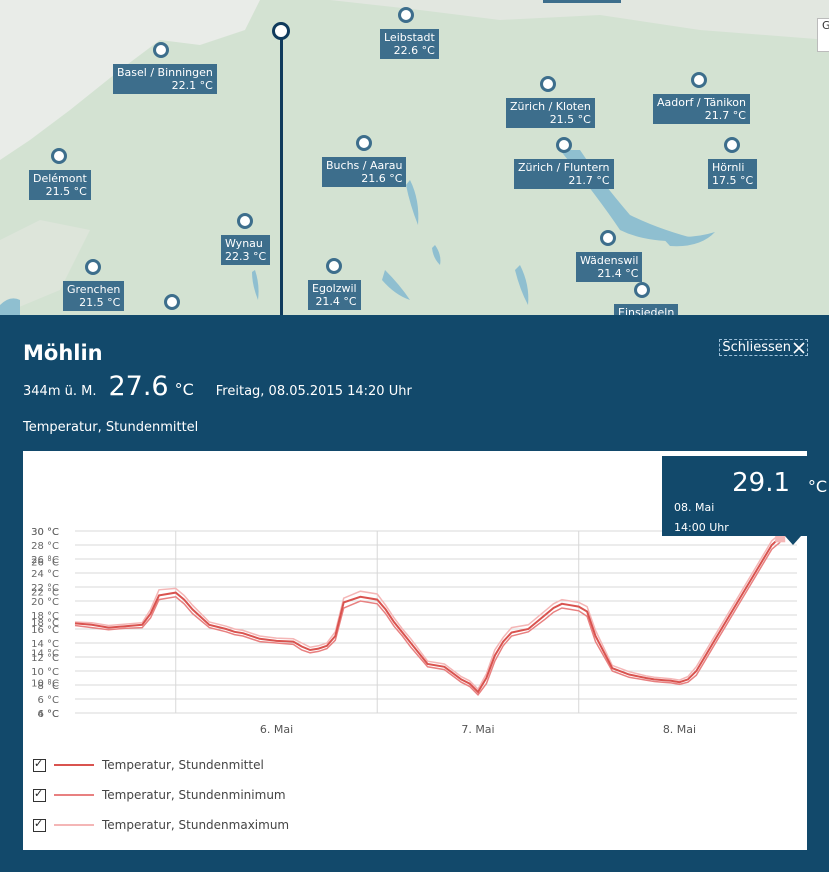  I want to click on checkbox-stundenminimum, so click(39, 794).